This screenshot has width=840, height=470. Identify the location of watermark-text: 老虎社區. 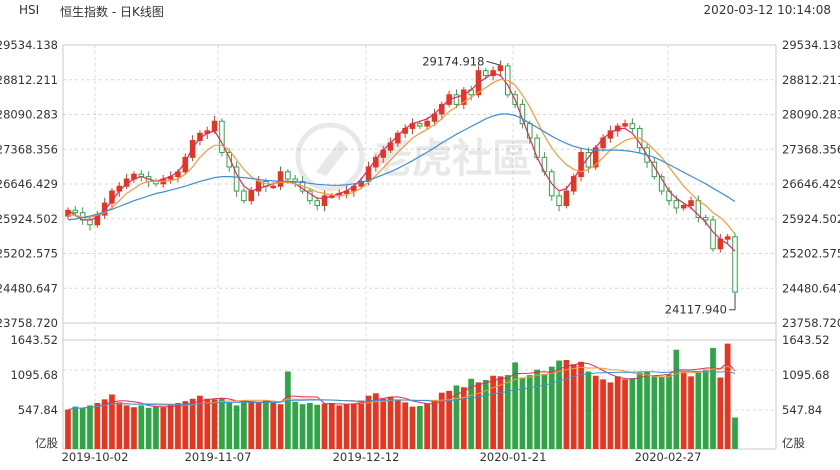
(452, 159).